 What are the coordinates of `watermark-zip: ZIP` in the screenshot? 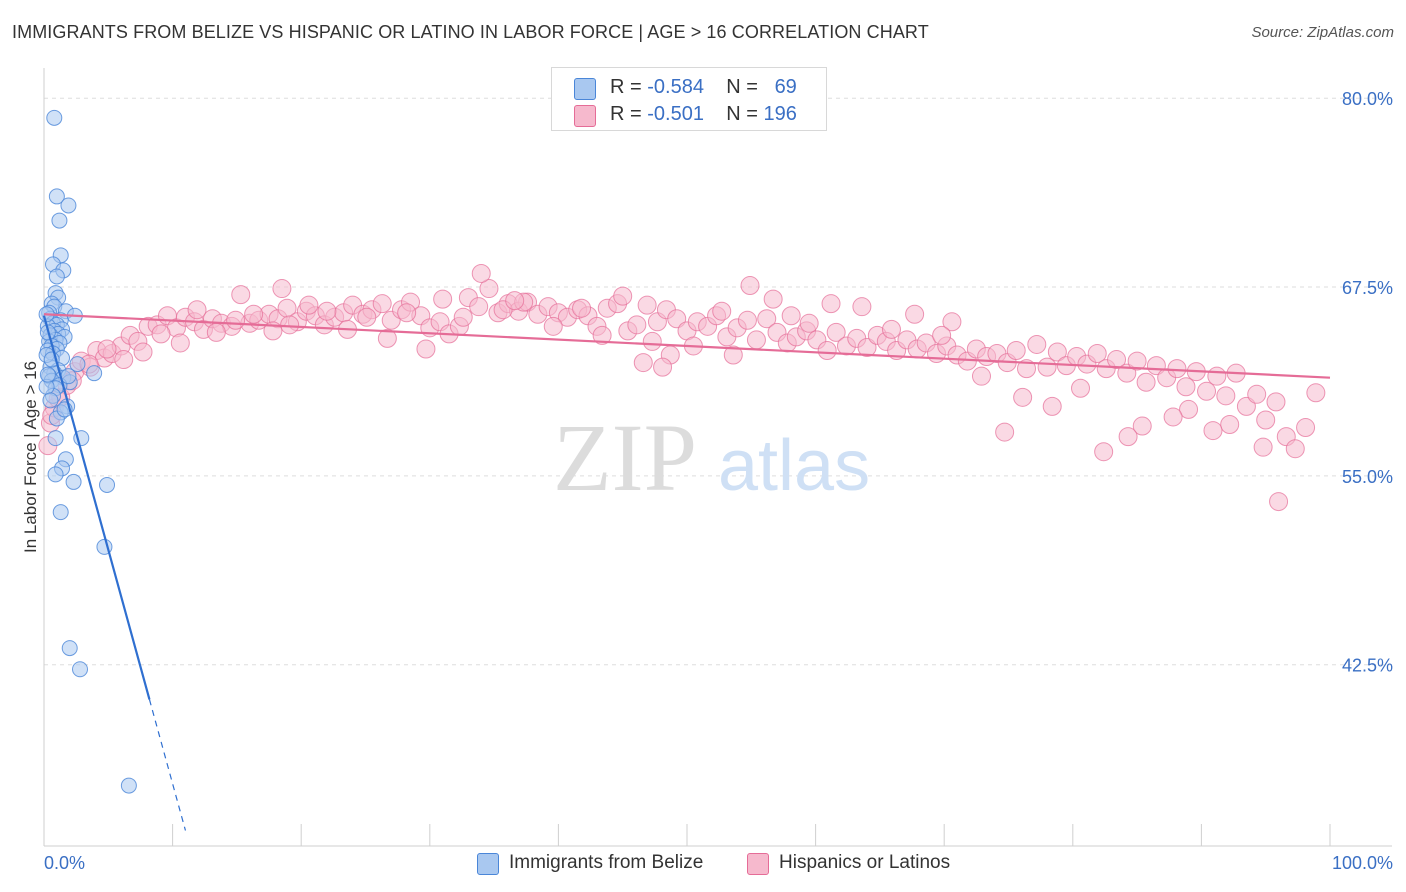 It's located at (625, 457).